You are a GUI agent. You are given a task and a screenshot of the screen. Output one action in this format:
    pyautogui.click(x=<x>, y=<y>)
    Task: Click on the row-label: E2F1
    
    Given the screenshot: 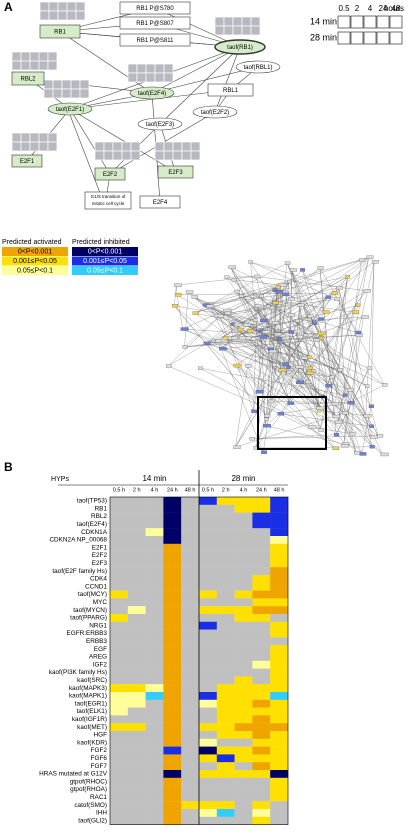 What is the action you would take?
    pyautogui.click(x=100, y=547)
    